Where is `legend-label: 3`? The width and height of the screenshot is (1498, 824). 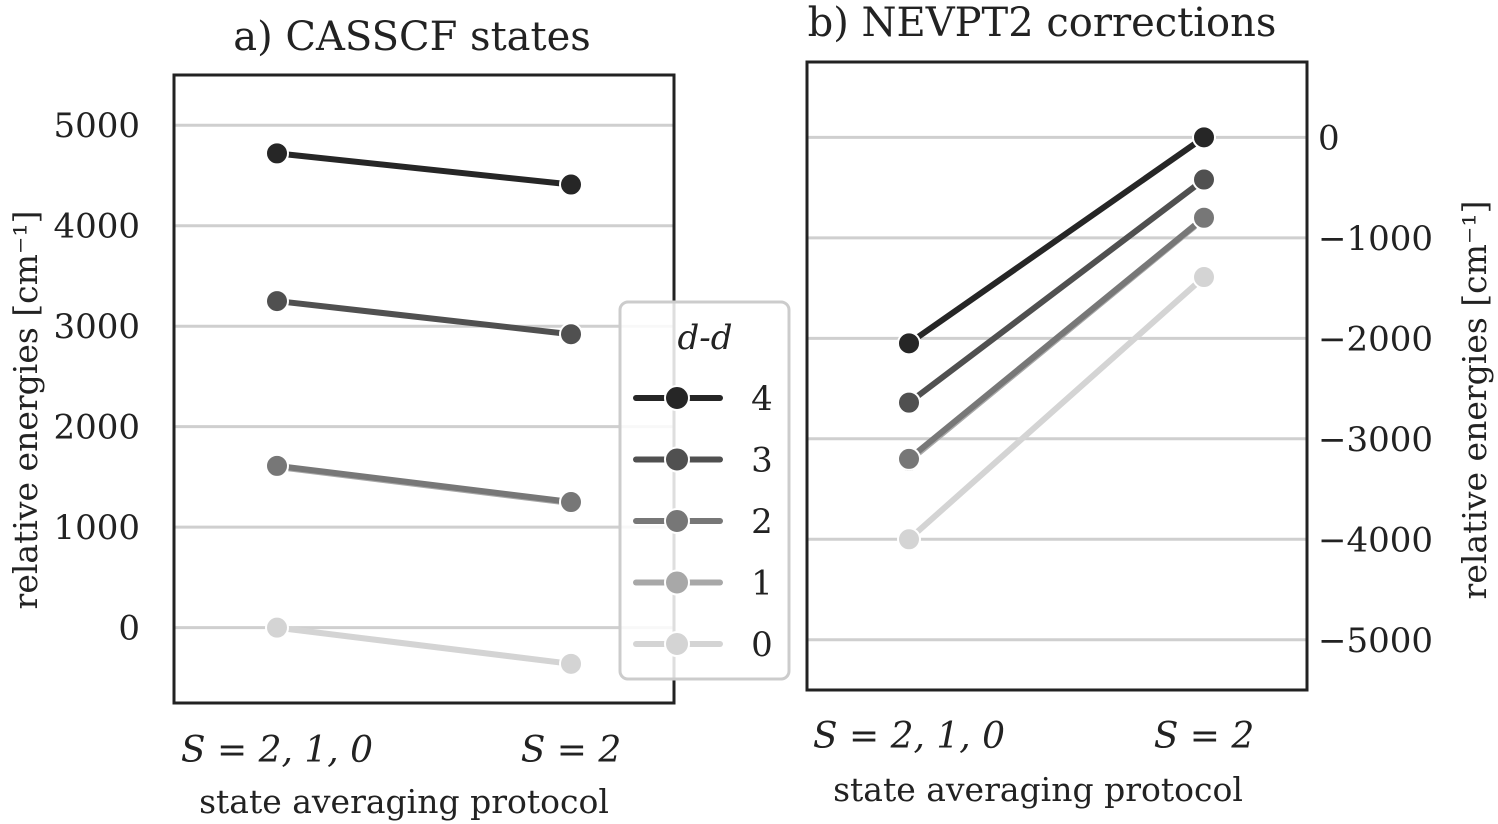 legend-label: 3 is located at coordinates (762, 461).